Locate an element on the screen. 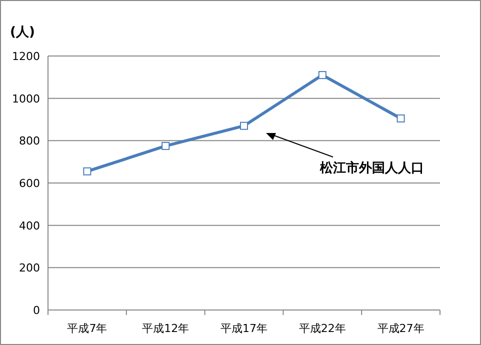 This screenshot has height=345, width=481. y-tick-label: 600 is located at coordinates (29, 183).